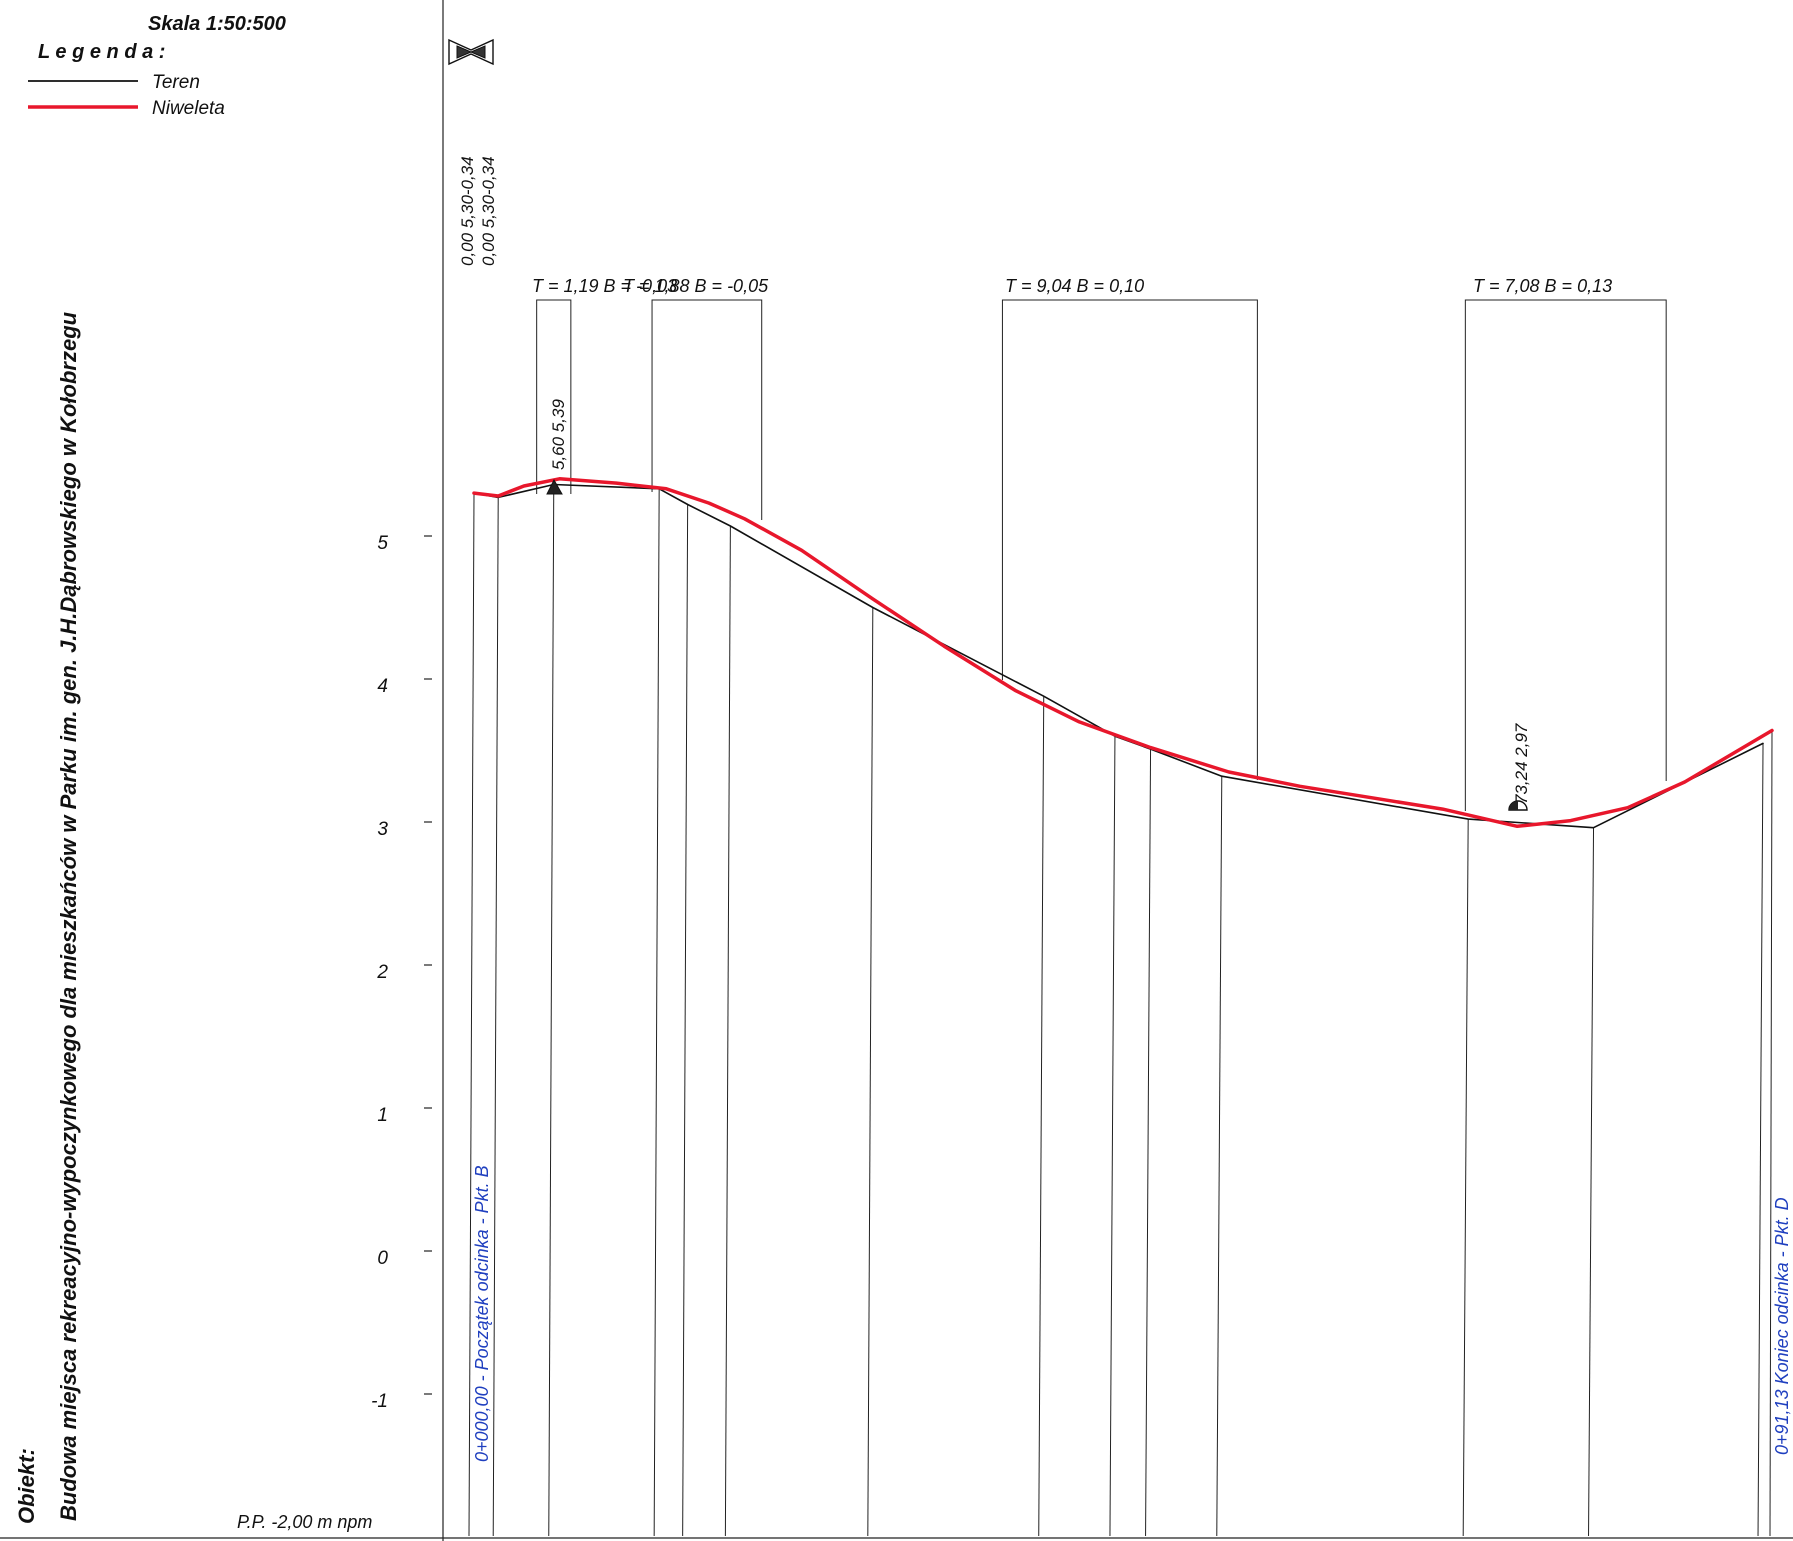 This screenshot has height=1541, width=1793. Describe the element at coordinates (382, 543) in the screenshot. I see `y-tick-label-0: 5` at that location.